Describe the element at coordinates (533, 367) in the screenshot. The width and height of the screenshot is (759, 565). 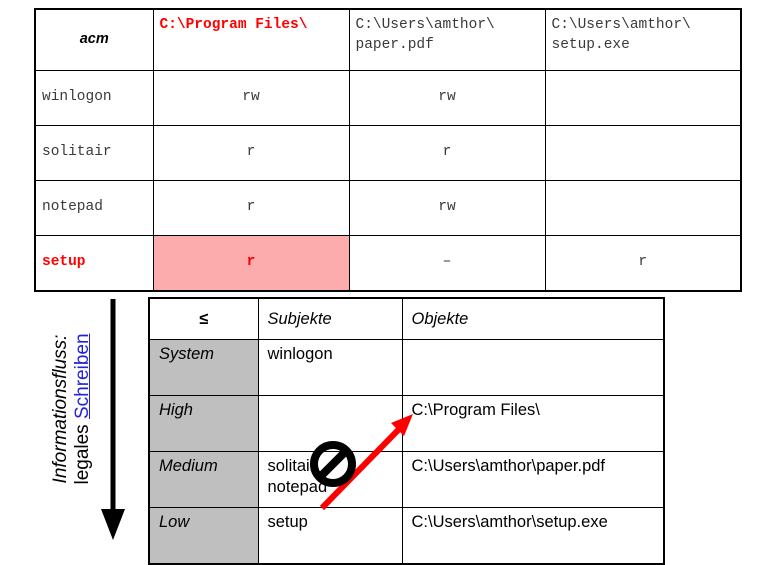
I see `lattice-objects-system` at that location.